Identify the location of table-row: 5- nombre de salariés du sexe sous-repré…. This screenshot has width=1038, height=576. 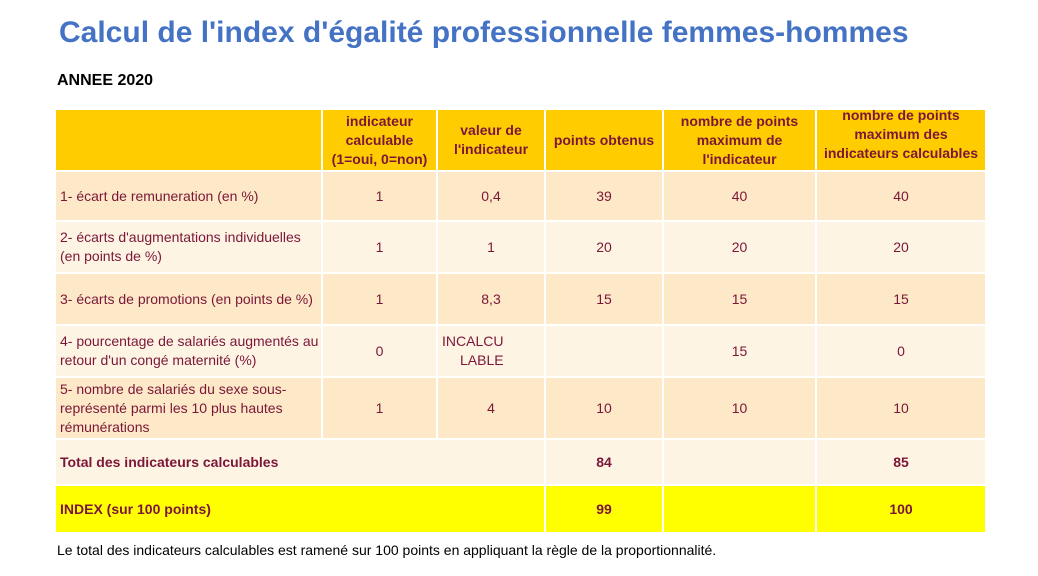
(520, 408).